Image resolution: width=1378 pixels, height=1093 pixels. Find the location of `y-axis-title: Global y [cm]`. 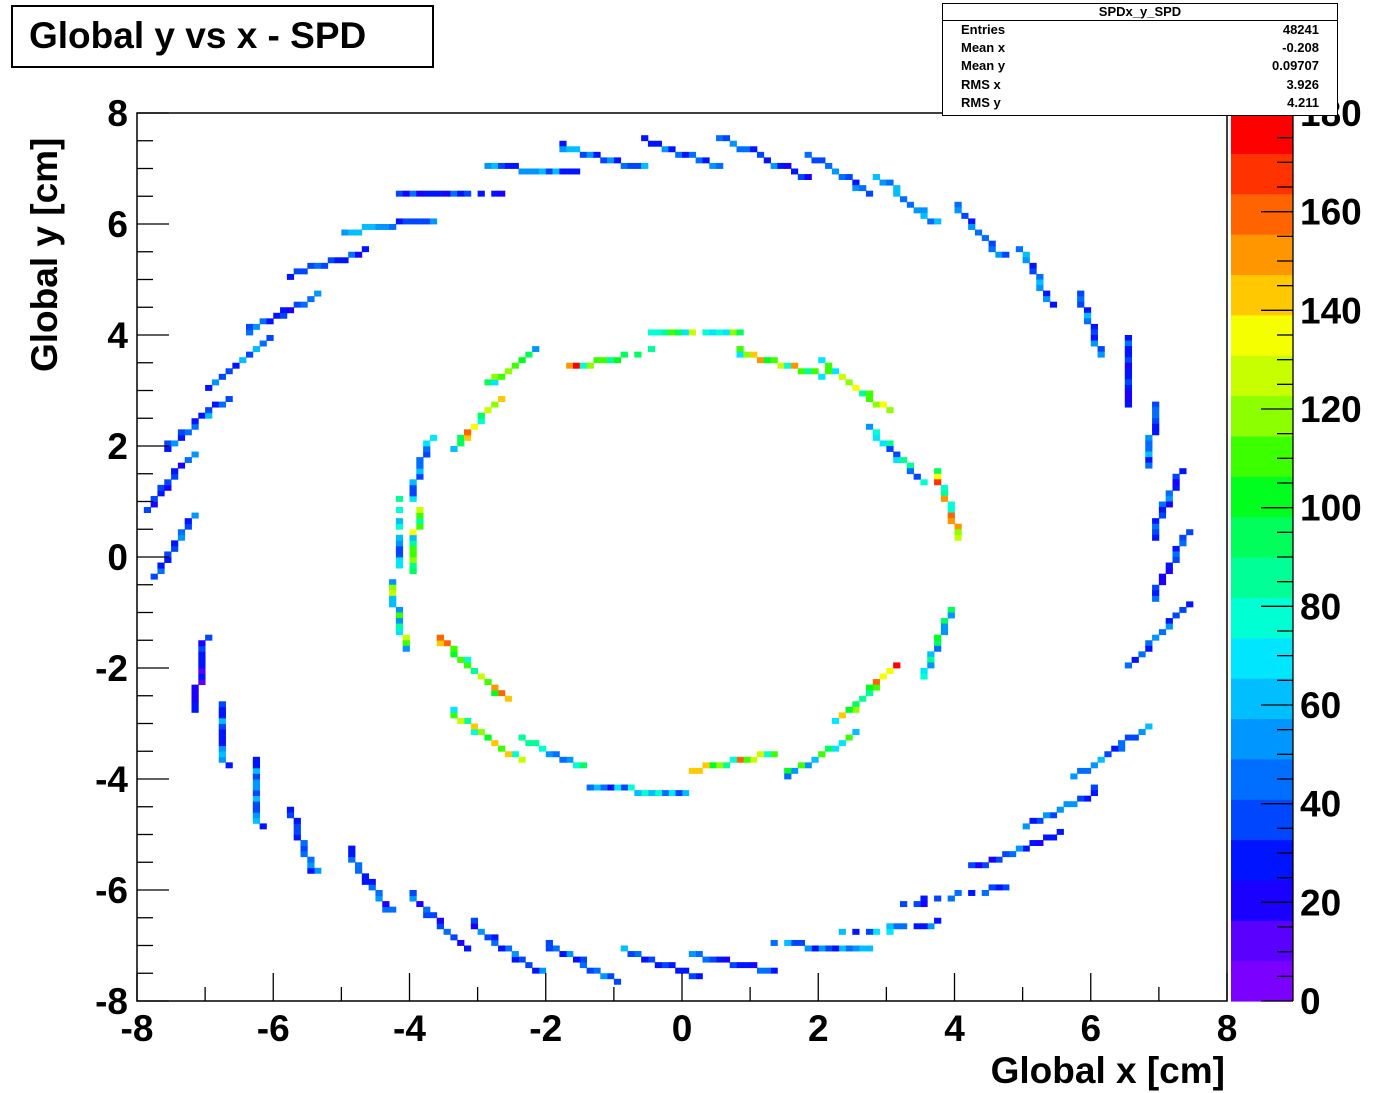

y-axis-title: Global y [cm] is located at coordinates (44, 255).